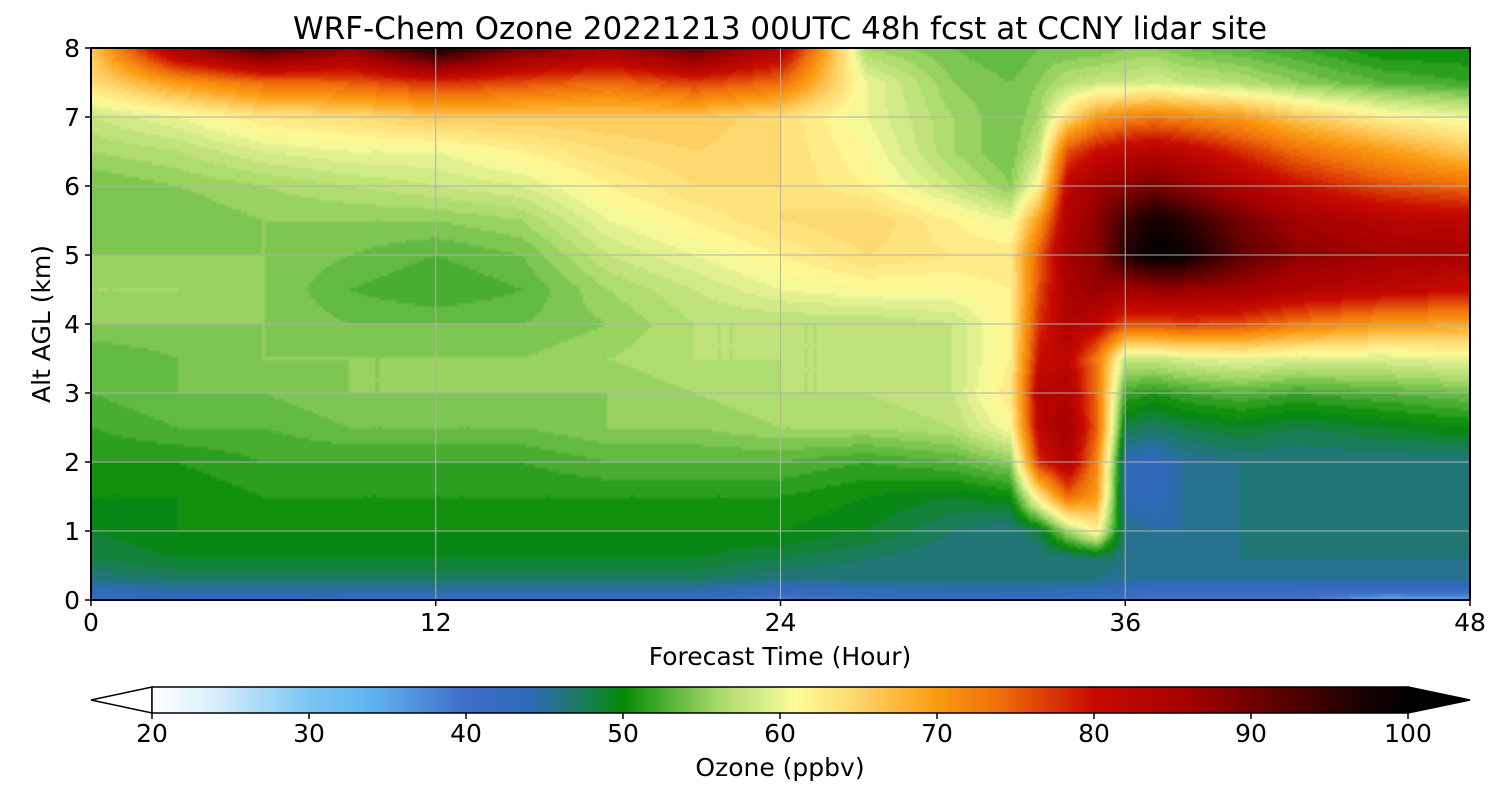 The height and width of the screenshot is (800, 1500). What do you see at coordinates (1125, 622) in the screenshot?
I see `x-tick-label: 36` at bounding box center [1125, 622].